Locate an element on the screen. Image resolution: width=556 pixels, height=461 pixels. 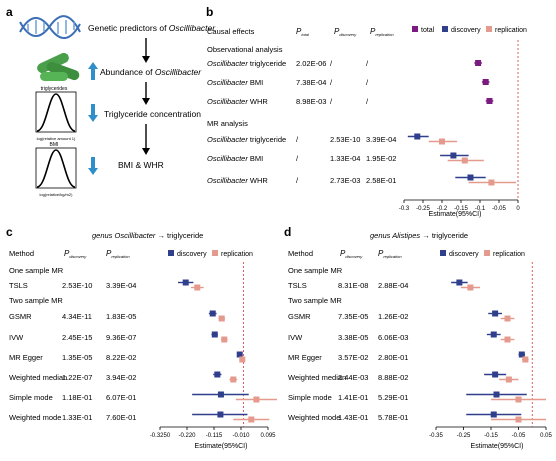
panel-d-title: genus Alistipes → triglyceride is located at coordinates (419, 235).